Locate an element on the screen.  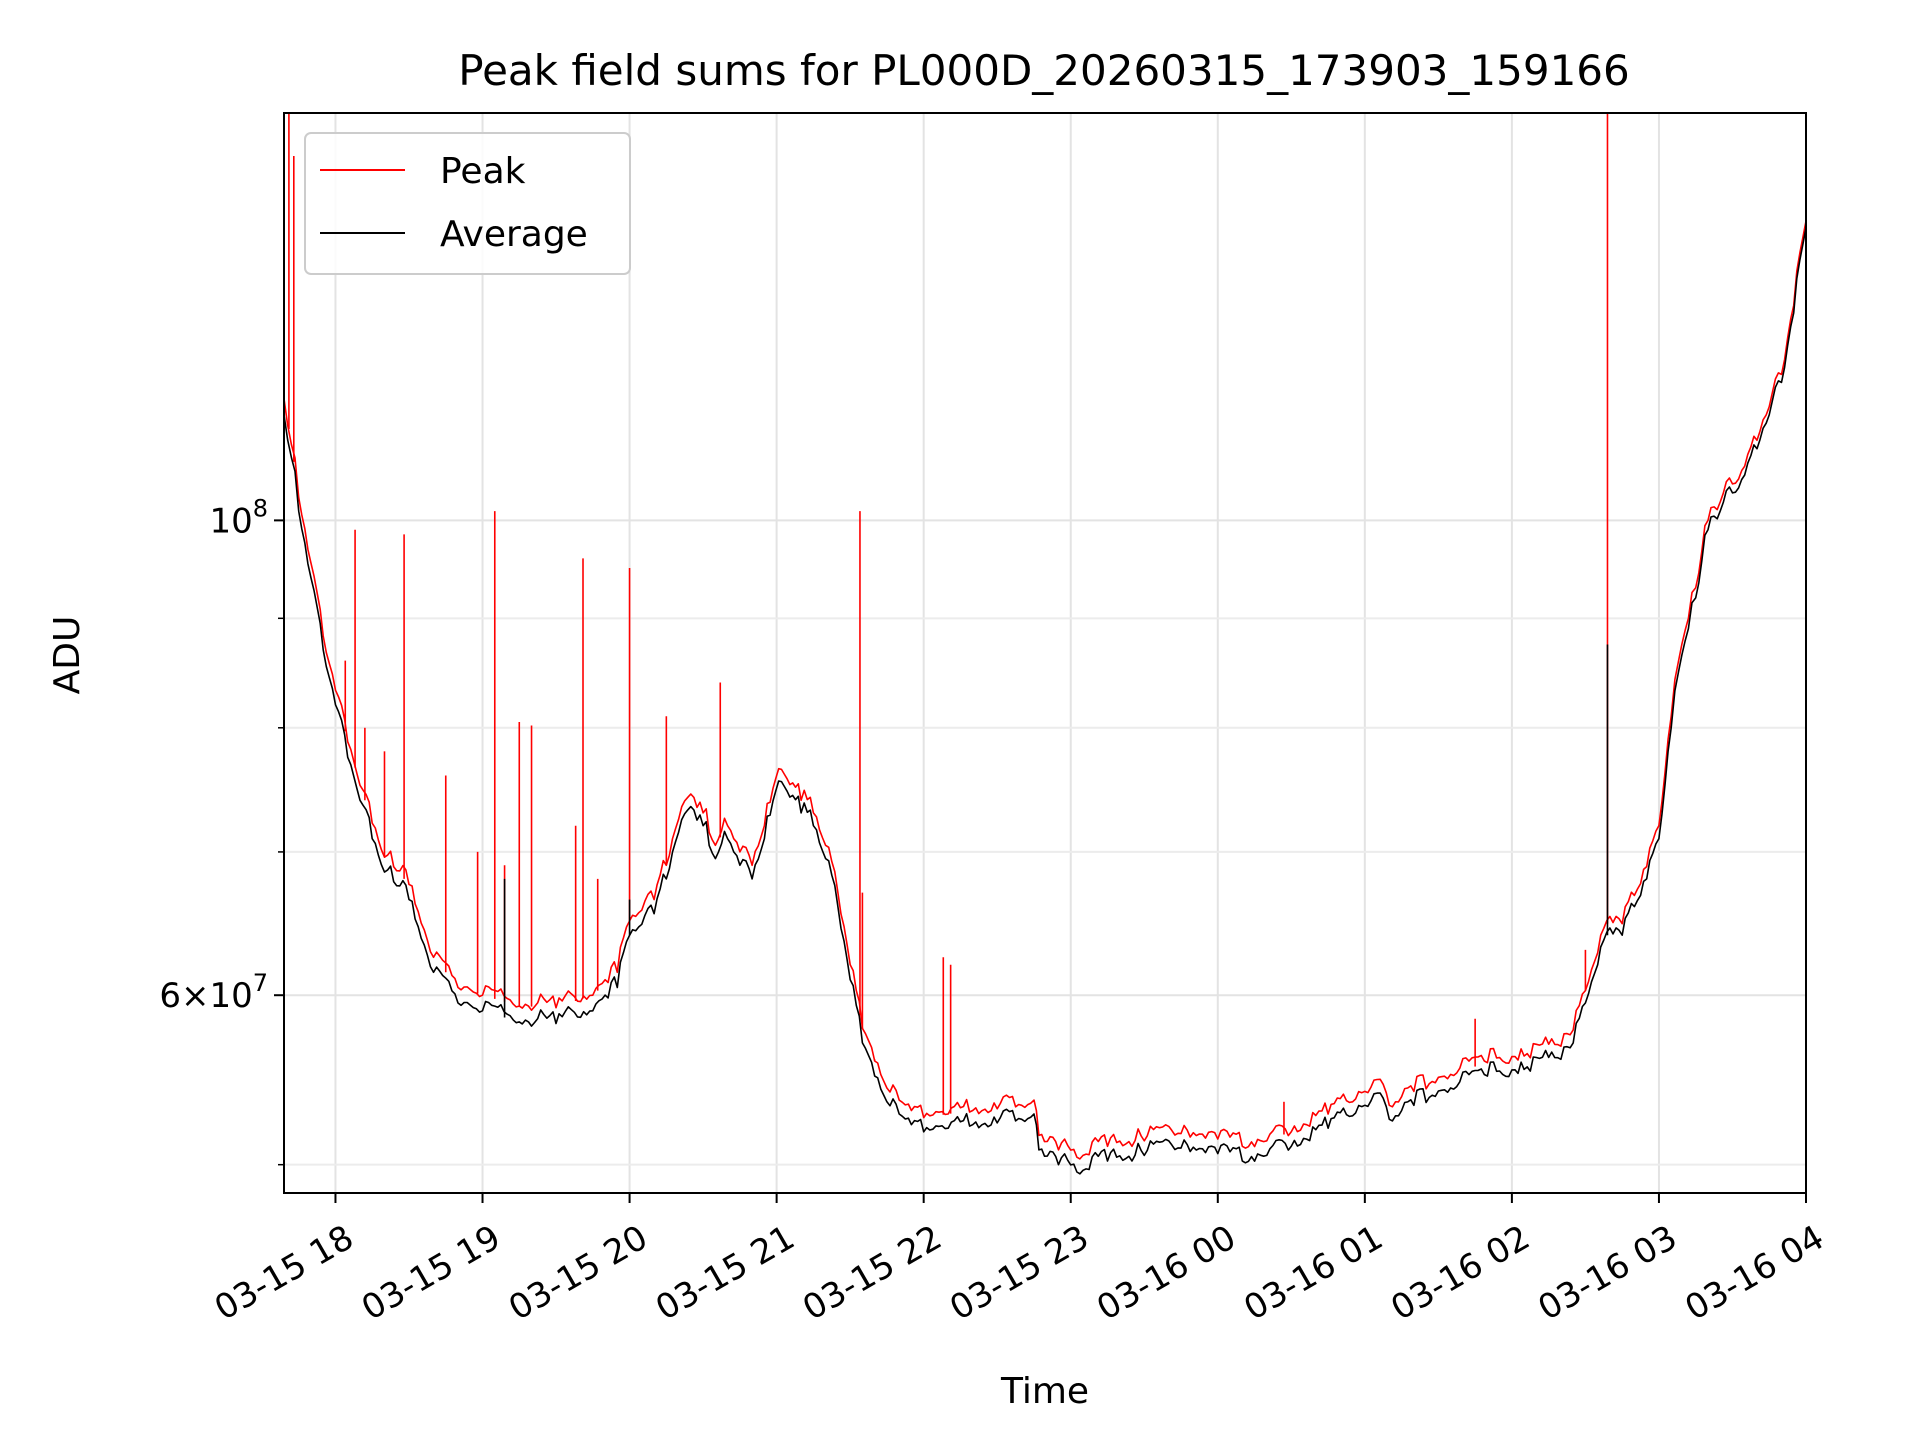
legend-box is located at coordinates (467, 203).